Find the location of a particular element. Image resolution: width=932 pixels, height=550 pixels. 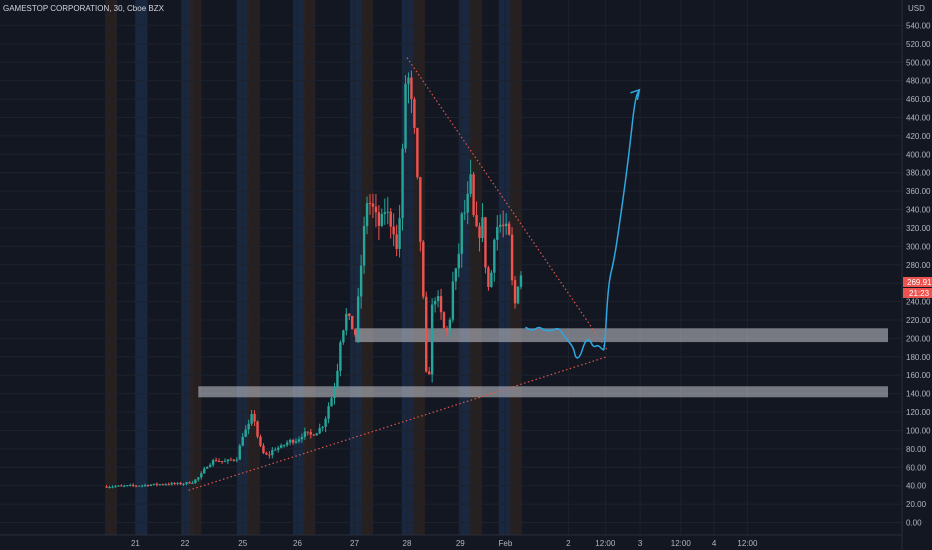

time-tick-label: 21 is located at coordinates (135, 543).